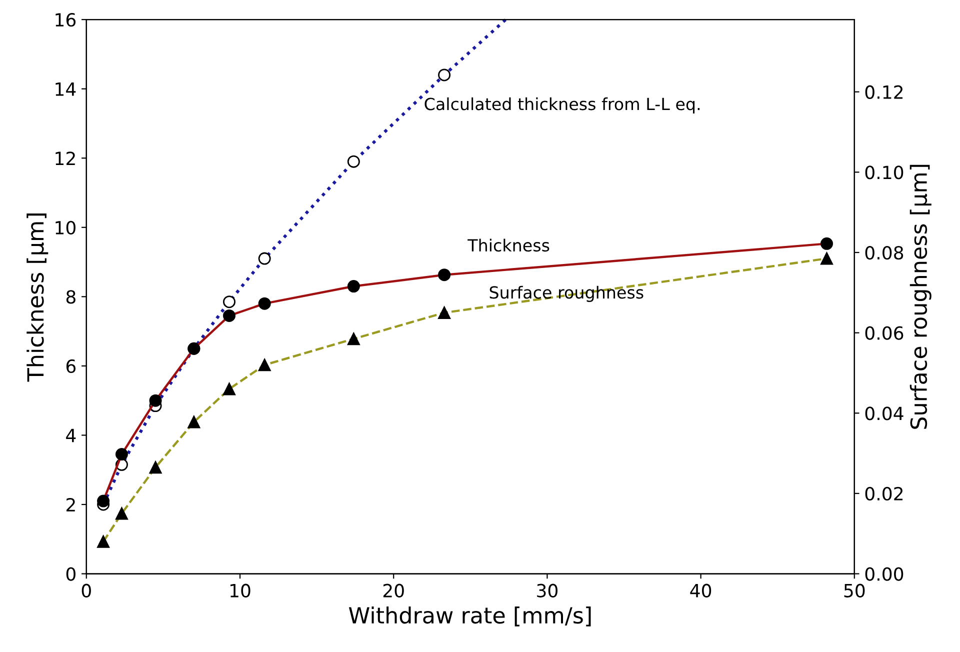 The width and height of the screenshot is (960, 652). Describe the element at coordinates (884, 413) in the screenshot. I see `y2-tick-label: 0.04` at that location.